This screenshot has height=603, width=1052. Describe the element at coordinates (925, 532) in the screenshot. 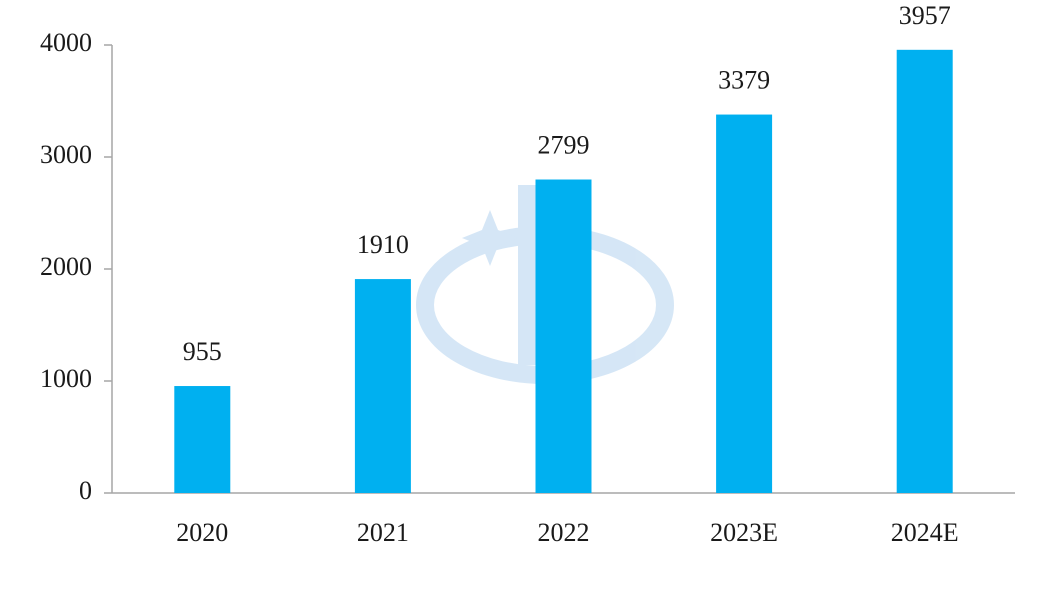

I see `x-tick-label: 2024E` at that location.